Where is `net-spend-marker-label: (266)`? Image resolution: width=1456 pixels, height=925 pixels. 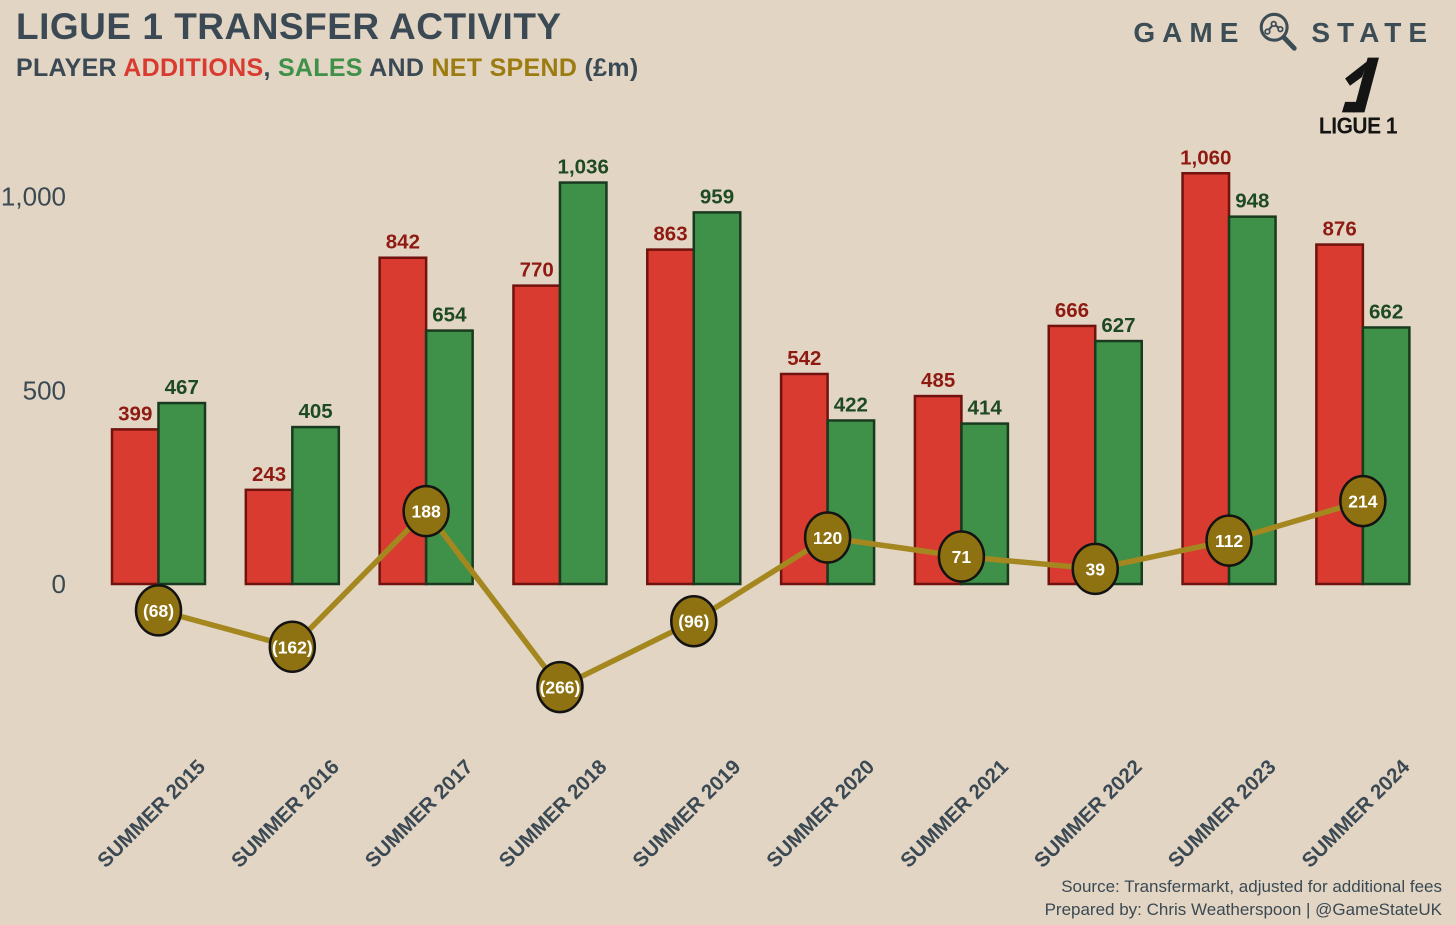
net-spend-marker-label: (266) is located at coordinates (560, 688).